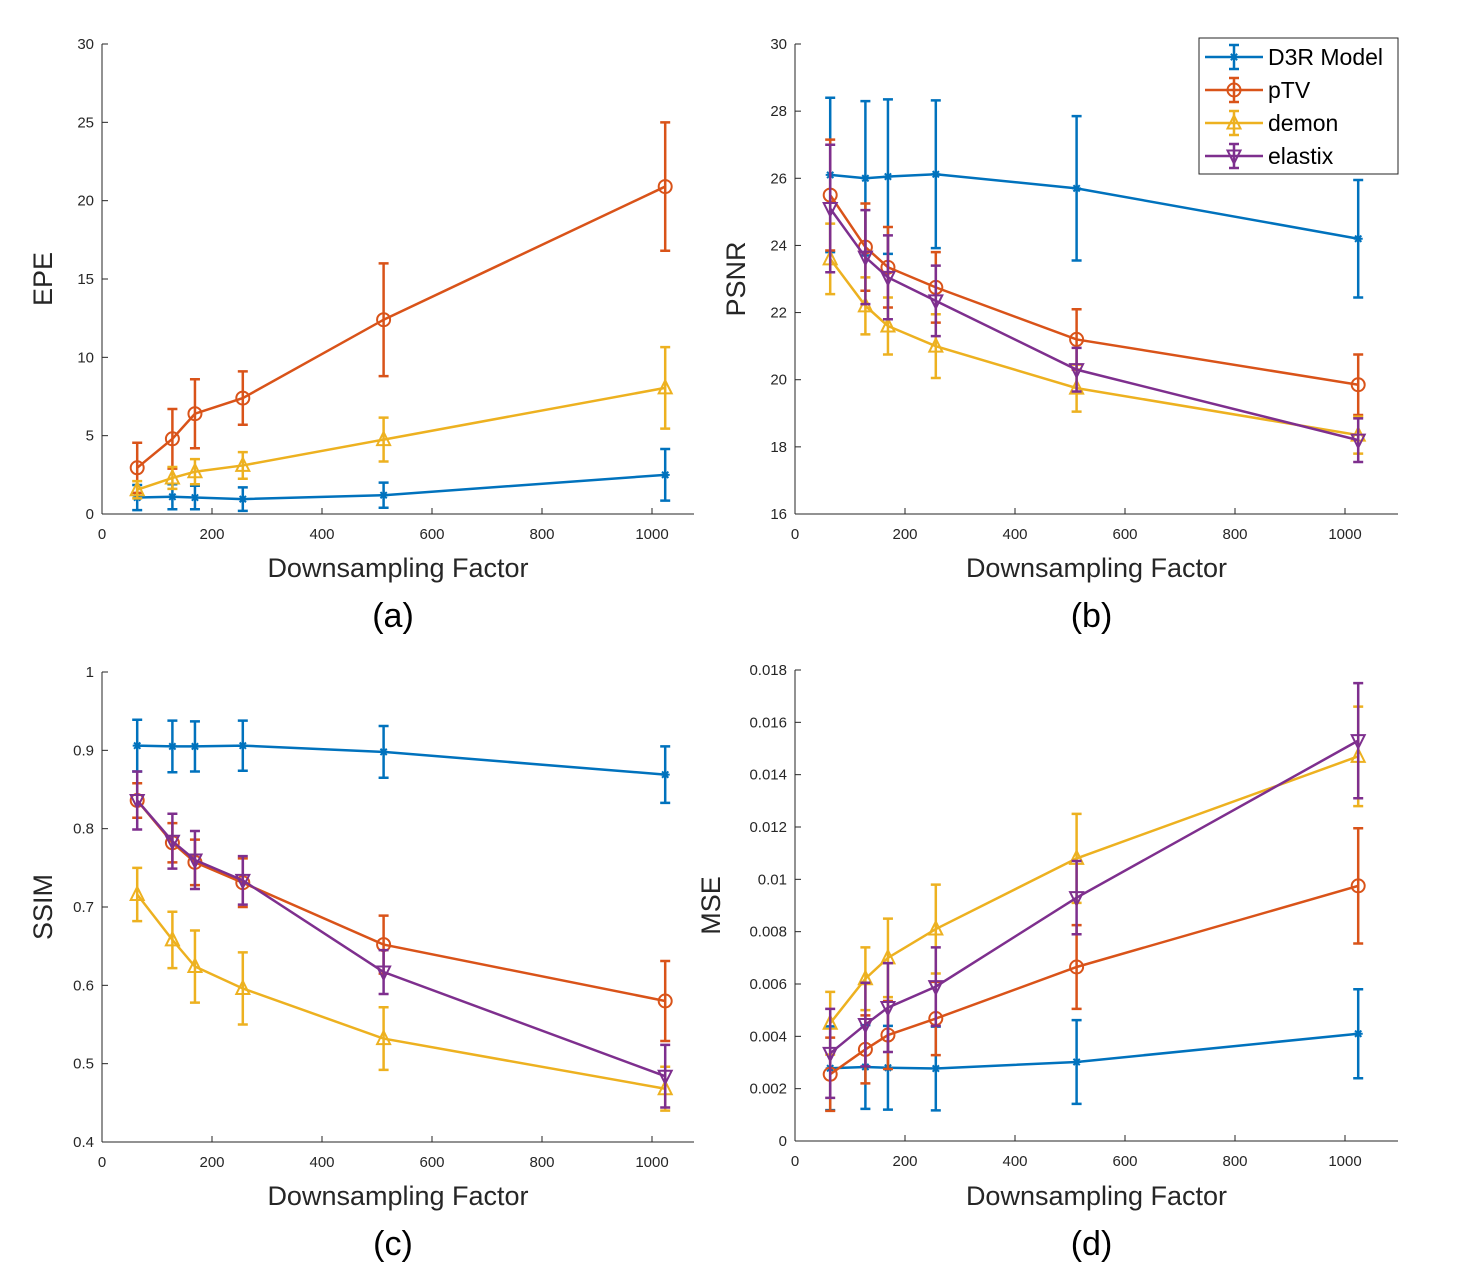 This screenshot has width=1473, height=1287. Describe the element at coordinates (736, 278) in the screenshot. I see `y-axis-label: PSNR` at that location.